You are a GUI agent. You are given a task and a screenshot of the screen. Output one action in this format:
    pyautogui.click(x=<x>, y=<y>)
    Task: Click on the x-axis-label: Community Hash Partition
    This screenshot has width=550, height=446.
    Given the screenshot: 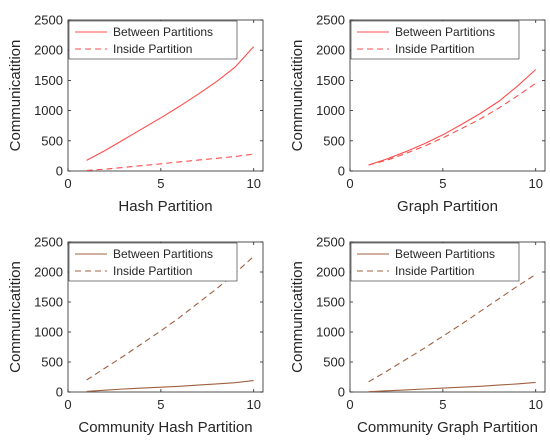 What is the action you would take?
    pyautogui.click(x=165, y=427)
    